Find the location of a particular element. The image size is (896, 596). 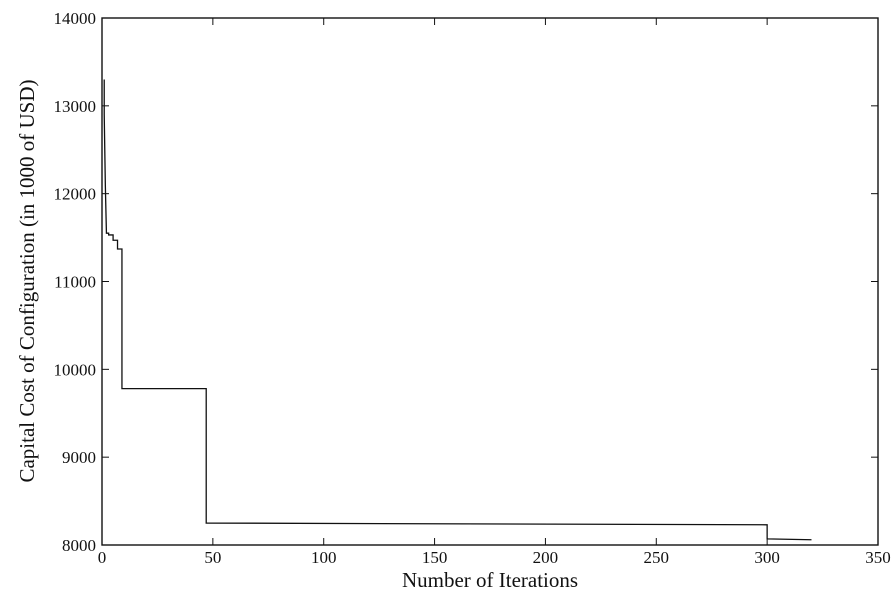

y-tick-label: 14000 is located at coordinates (75, 18).